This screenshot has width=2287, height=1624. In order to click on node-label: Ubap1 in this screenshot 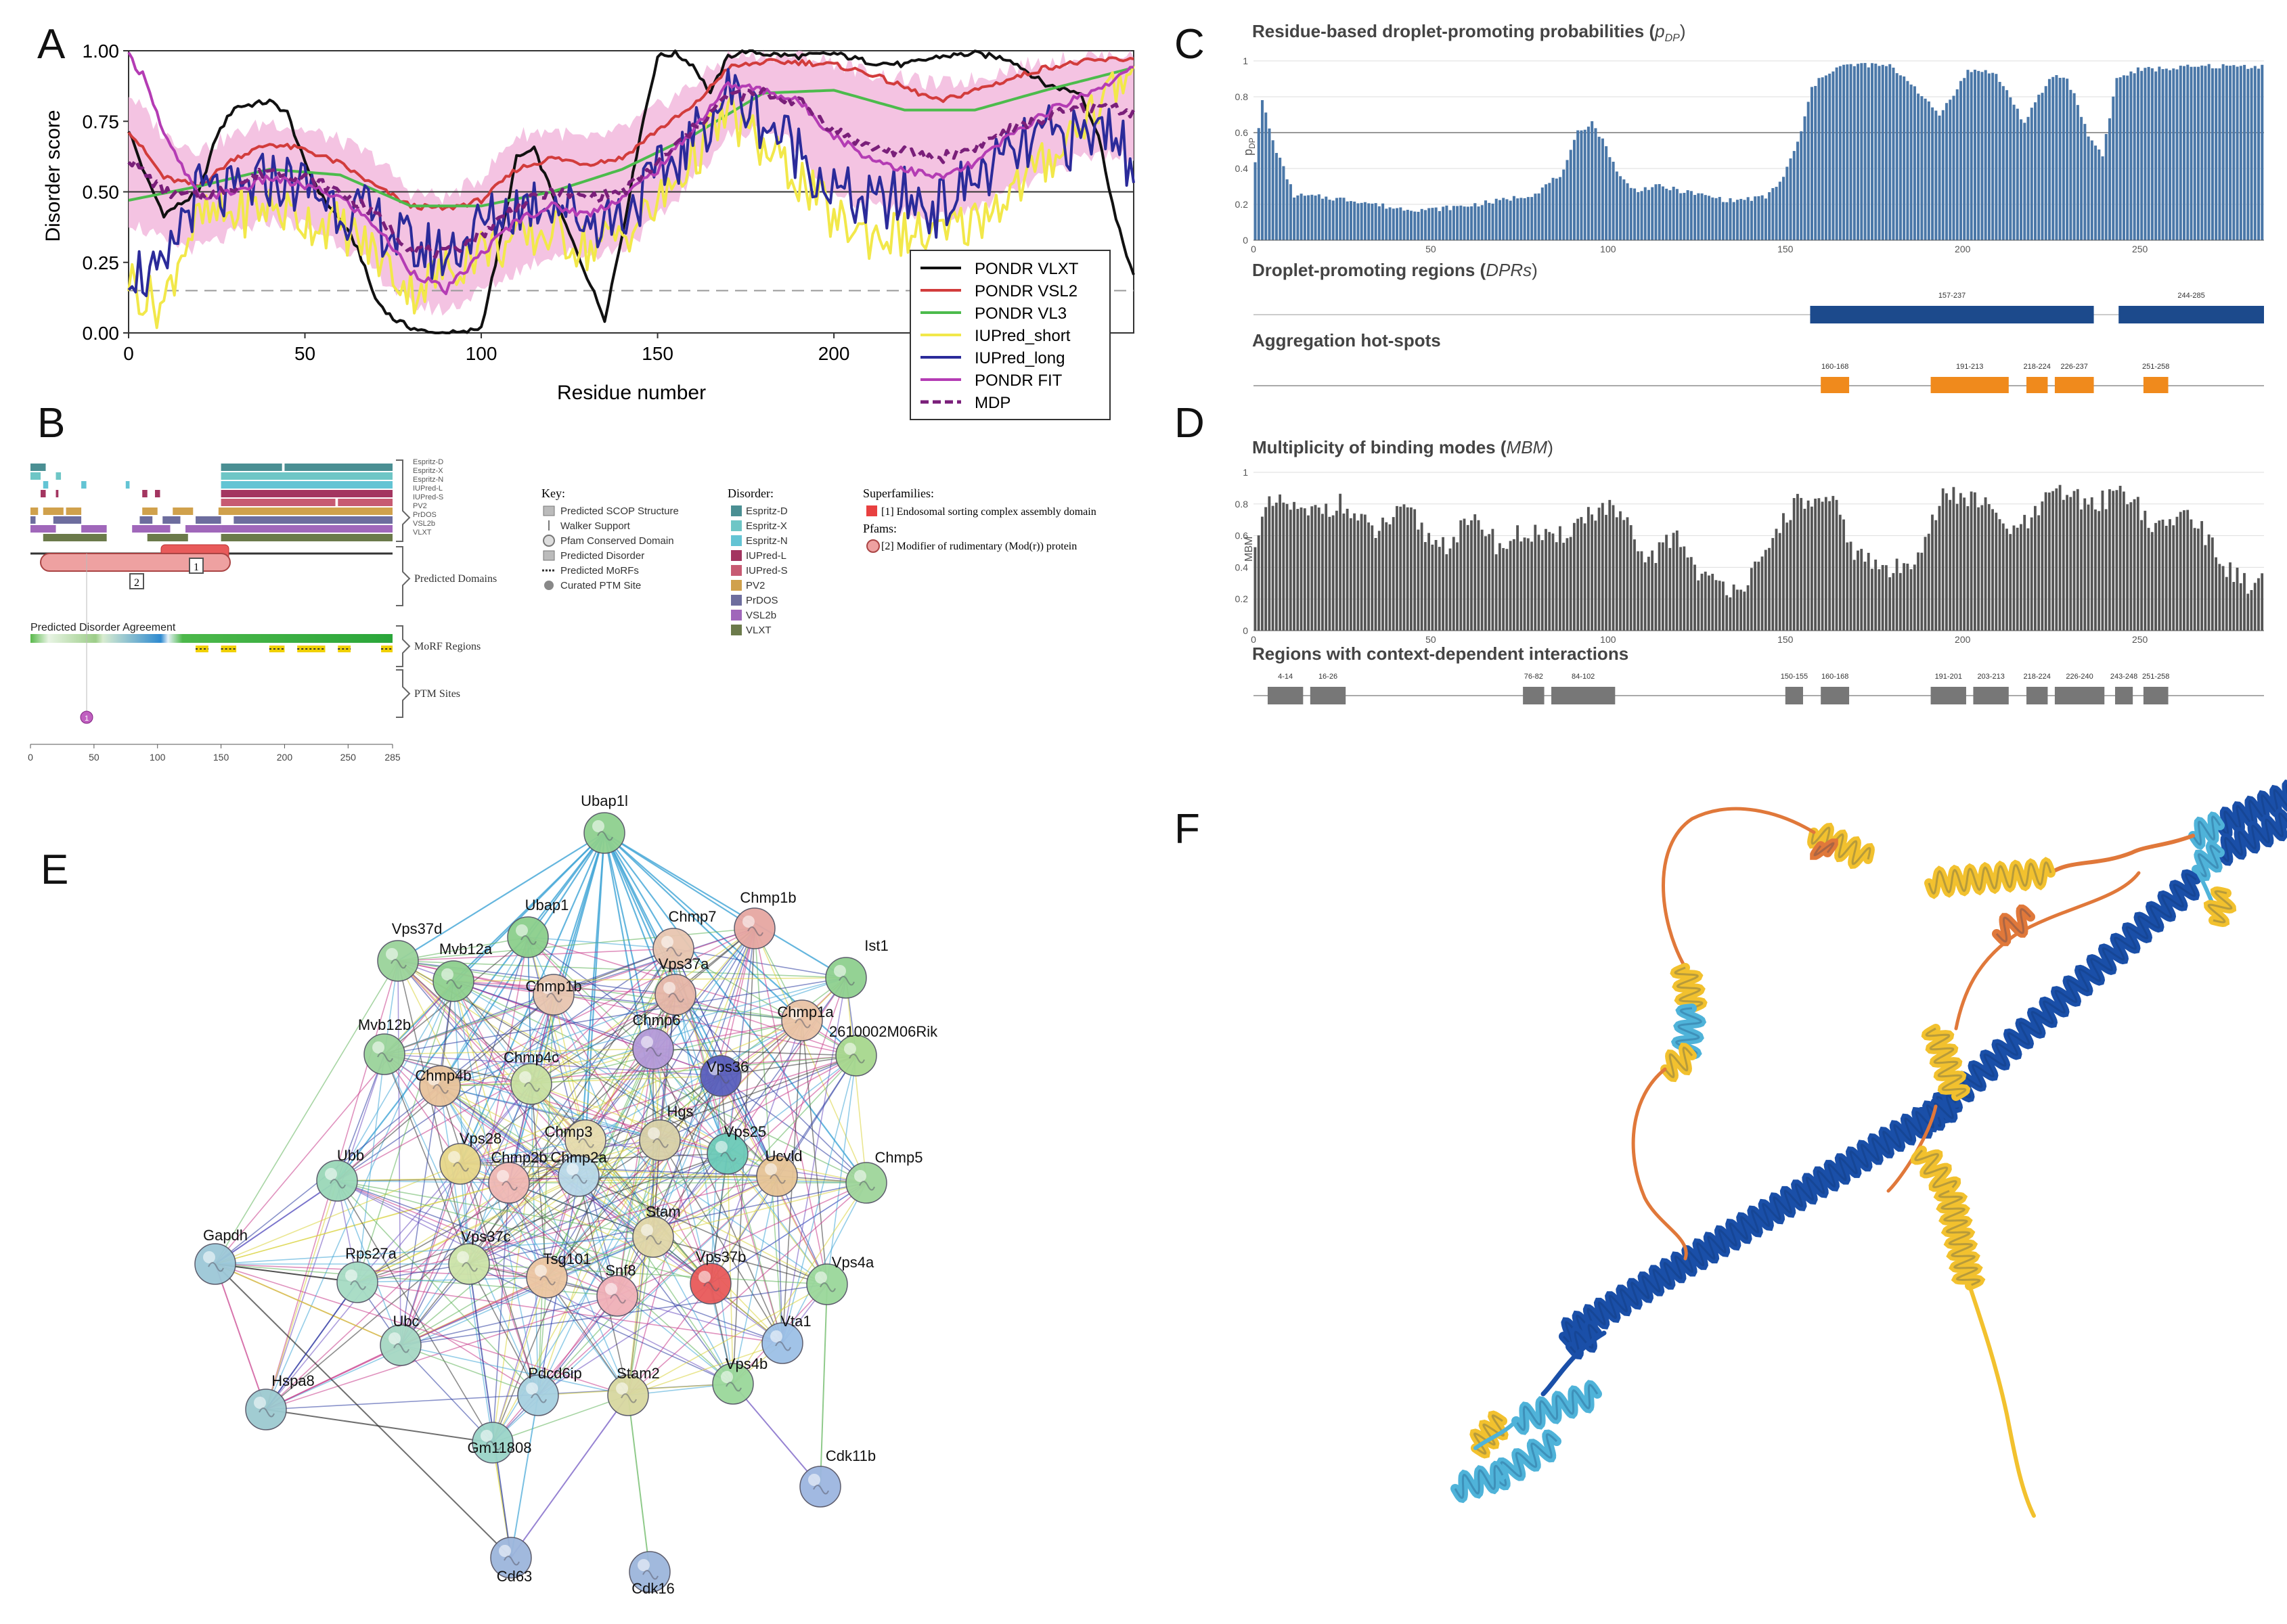, I will do `click(547, 905)`.